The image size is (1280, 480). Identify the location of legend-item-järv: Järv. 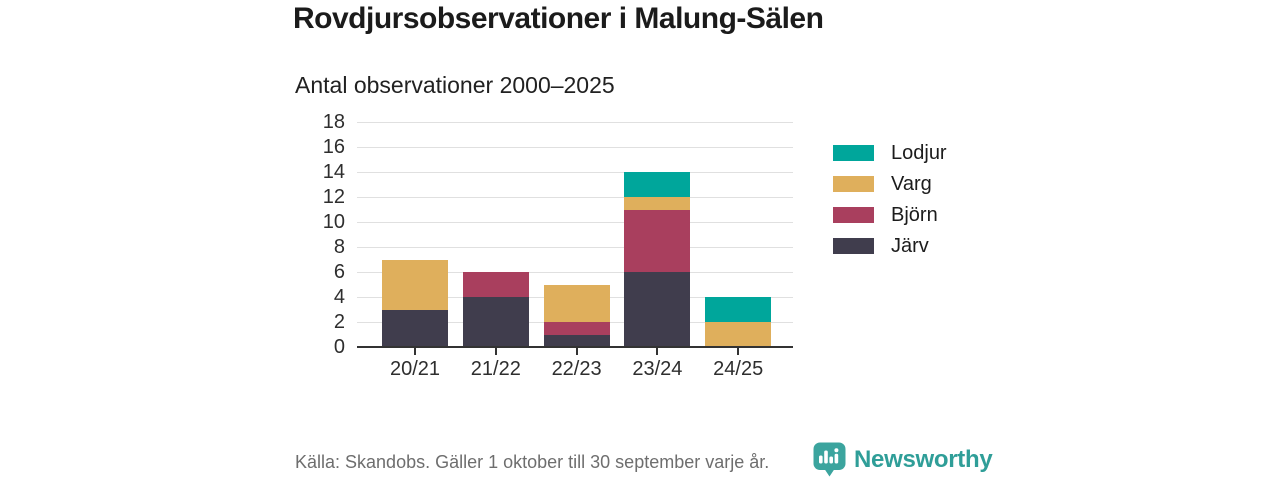
(881, 246).